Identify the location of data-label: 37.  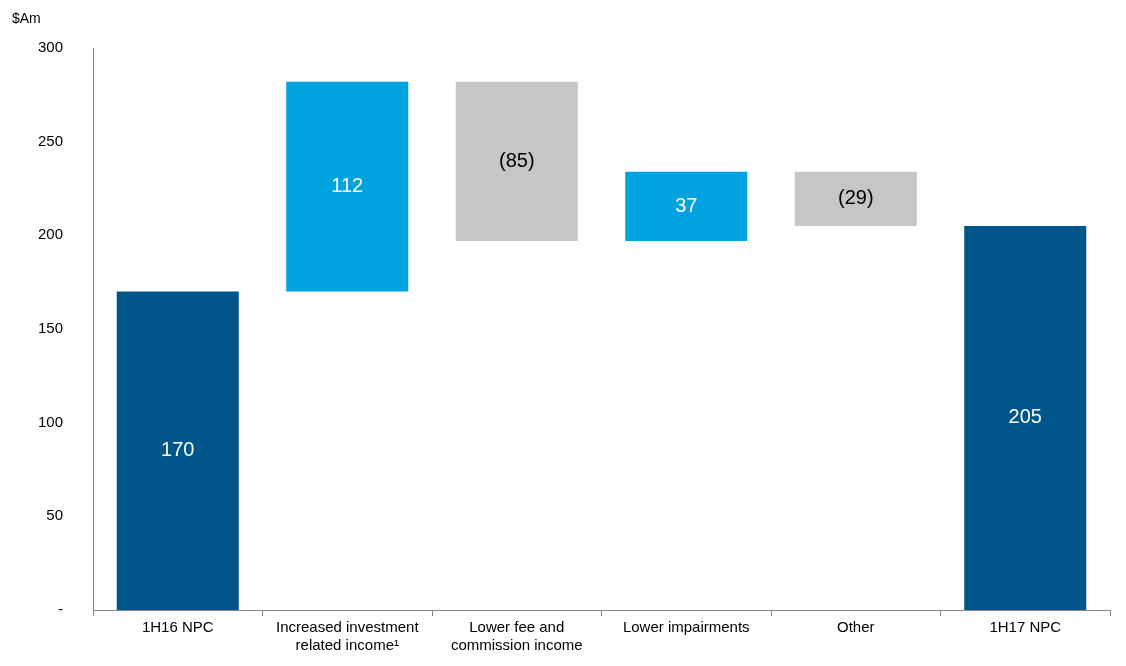
(686, 204).